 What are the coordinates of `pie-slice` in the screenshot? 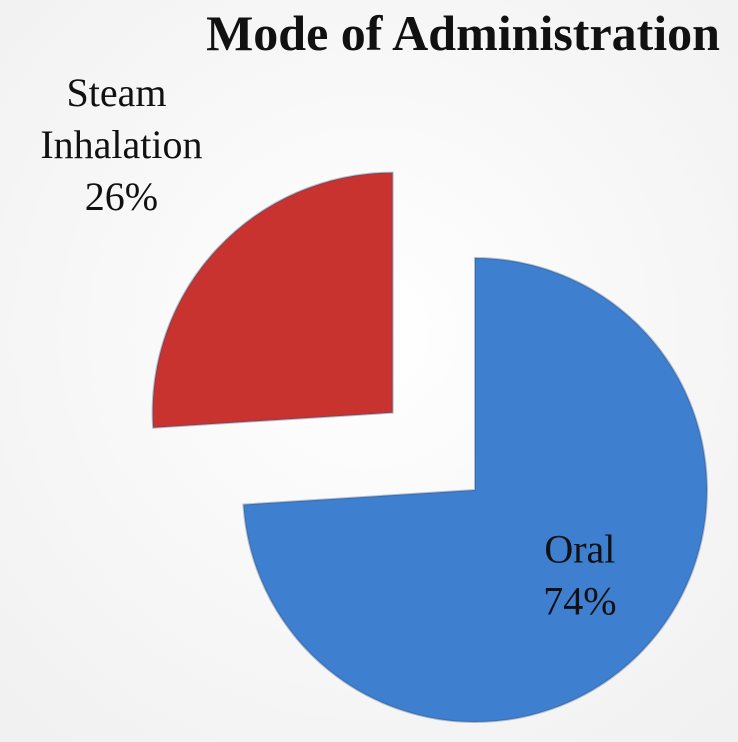 It's located at (272, 300).